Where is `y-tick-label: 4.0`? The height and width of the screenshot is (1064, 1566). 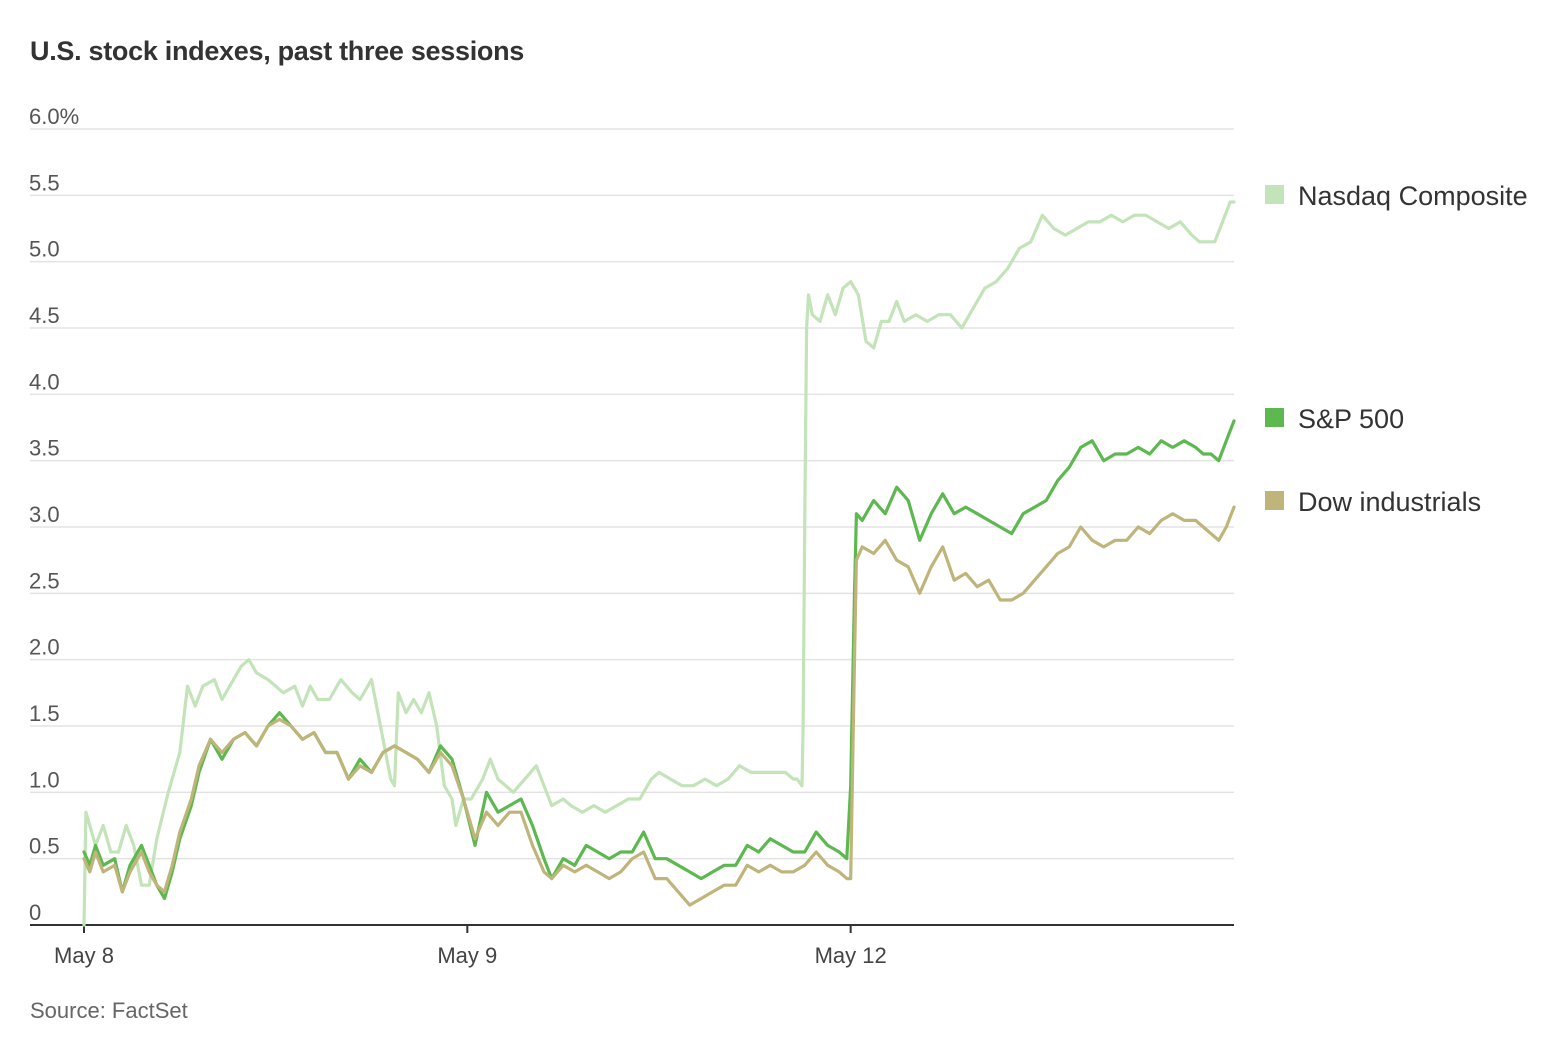 y-tick-label: 4.0 is located at coordinates (44, 381).